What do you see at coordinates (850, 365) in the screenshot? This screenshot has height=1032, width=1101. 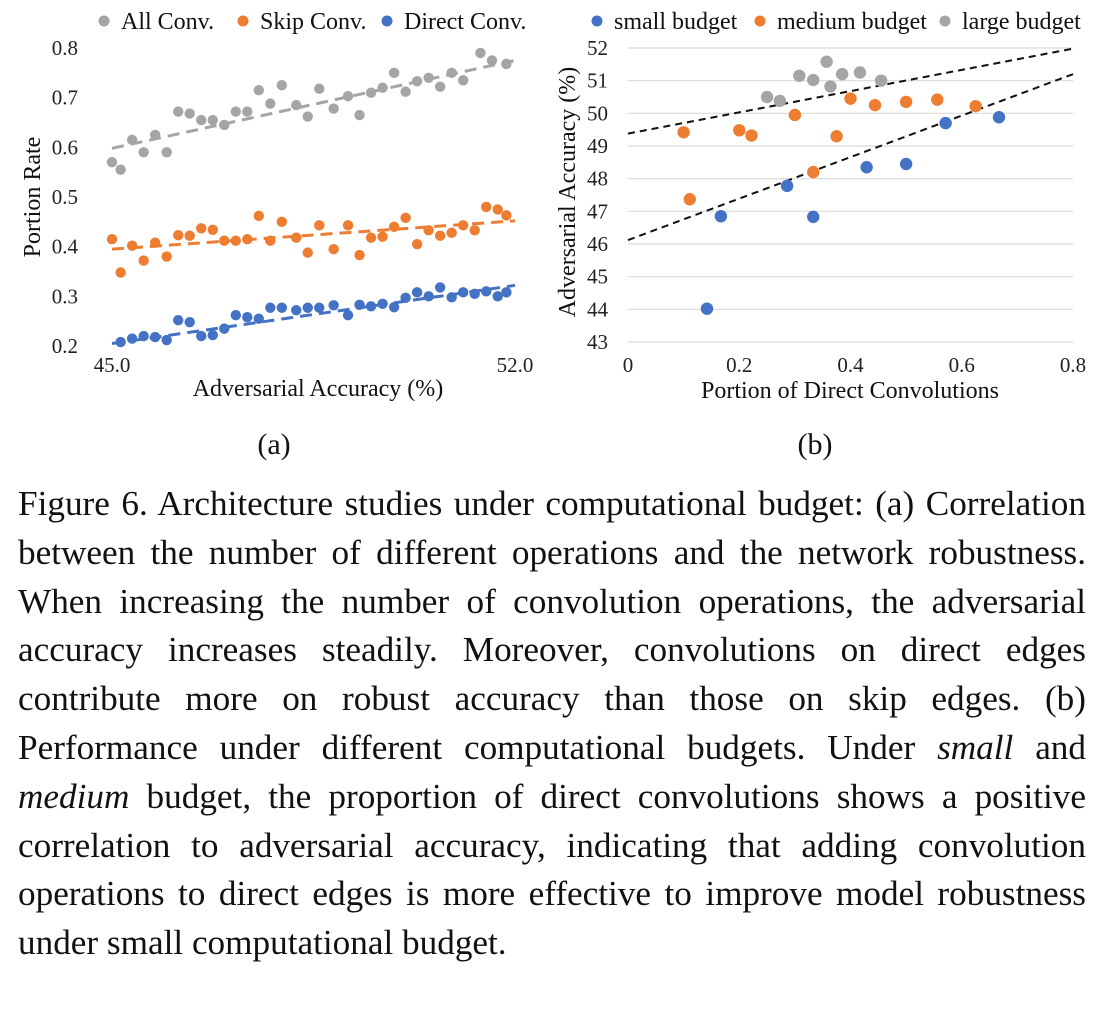 I see `chart-b-x-tick: 0.4` at bounding box center [850, 365].